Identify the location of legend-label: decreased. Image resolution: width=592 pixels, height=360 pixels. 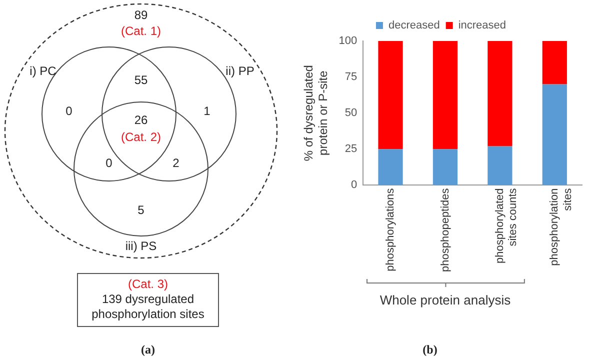
(414, 26).